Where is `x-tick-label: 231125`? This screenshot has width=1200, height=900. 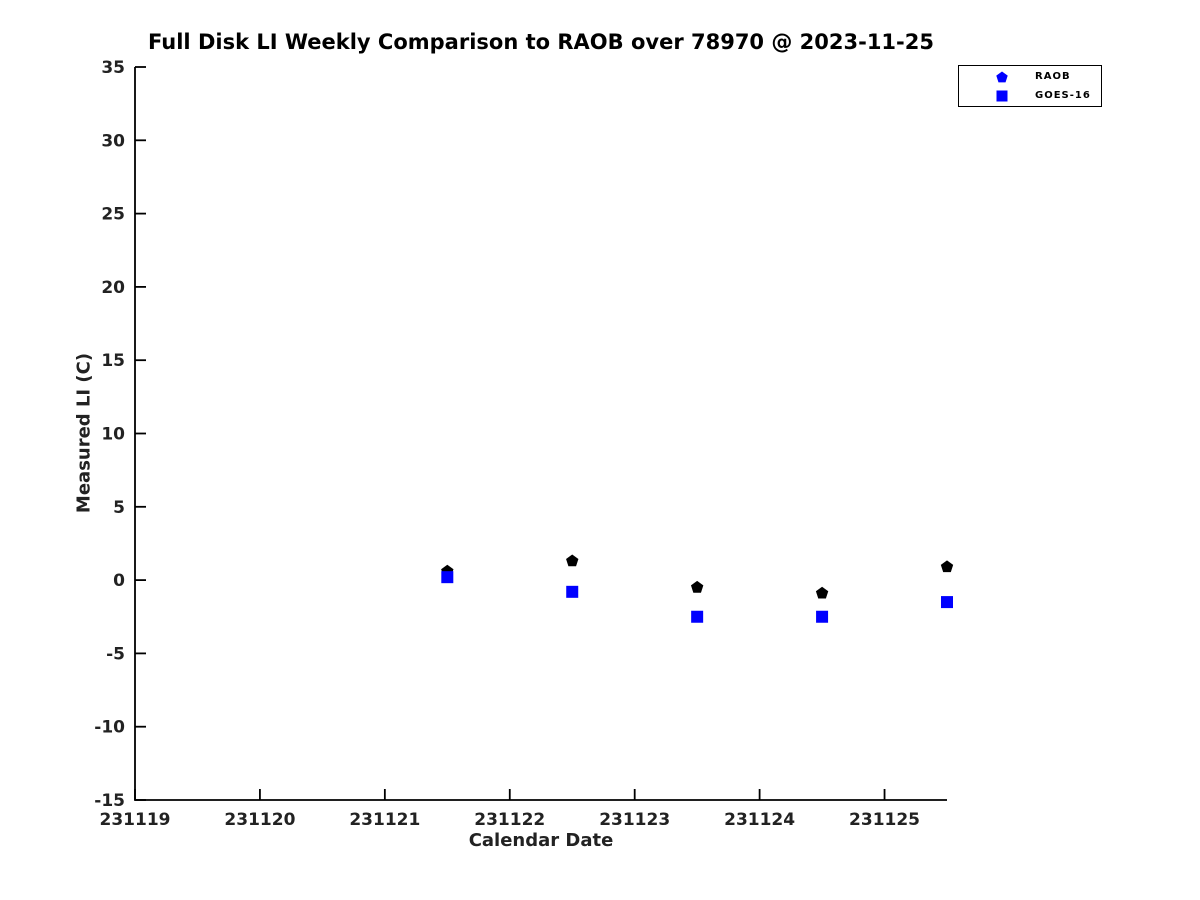
x-tick-label: 231125 is located at coordinates (884, 820).